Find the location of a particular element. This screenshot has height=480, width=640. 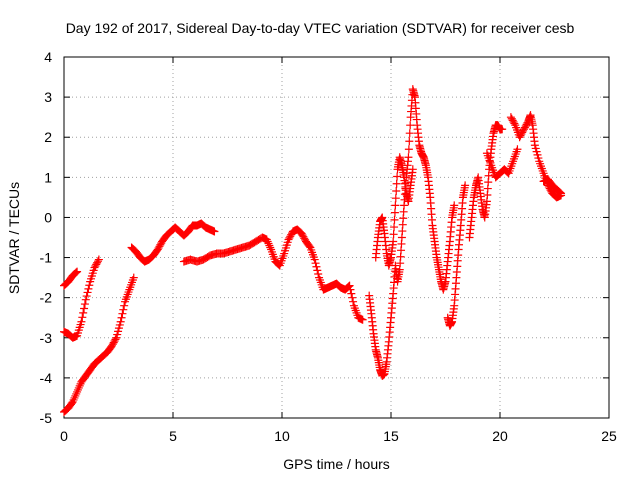

x-tick-label: 15 is located at coordinates (391, 436).